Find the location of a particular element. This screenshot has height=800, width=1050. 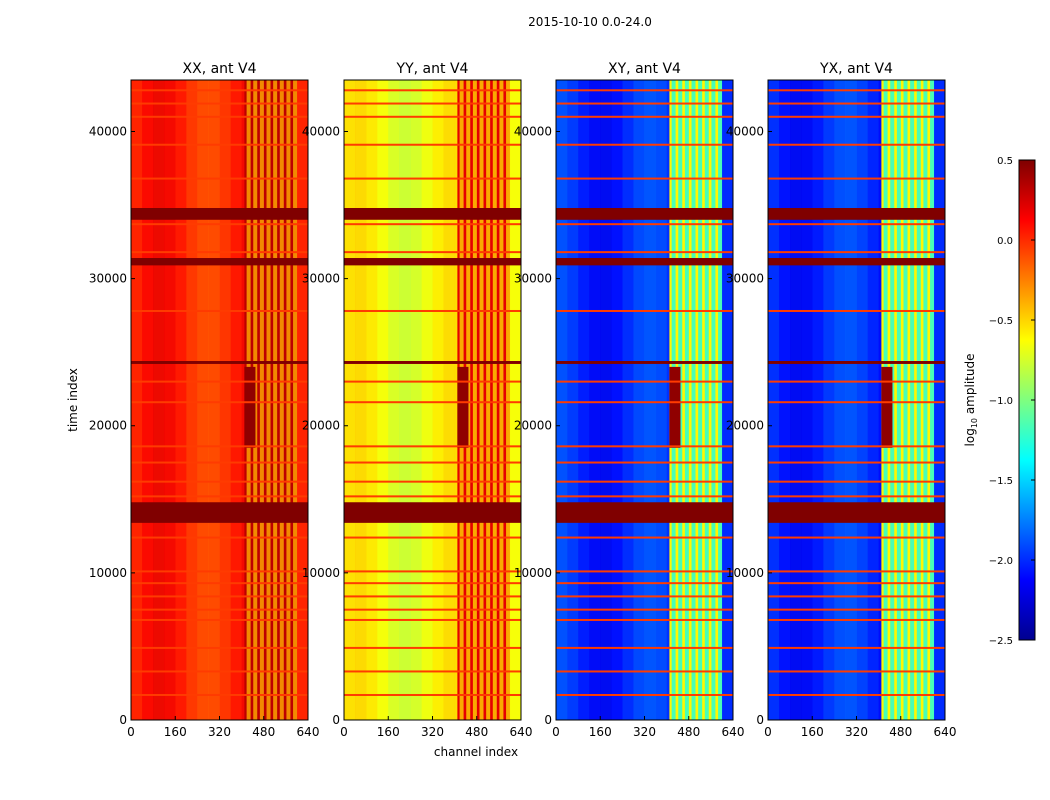

y-tick-label: 30000 is located at coordinates (321, 279).